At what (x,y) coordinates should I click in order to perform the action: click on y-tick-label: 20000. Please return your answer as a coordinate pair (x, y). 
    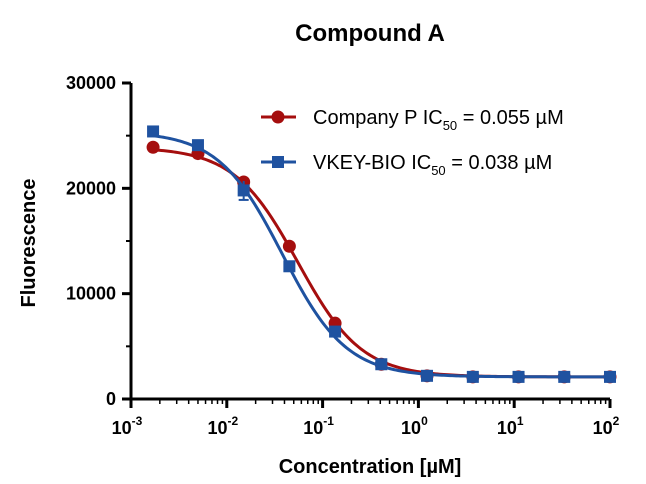
    Looking at the image, I should click on (91, 188).